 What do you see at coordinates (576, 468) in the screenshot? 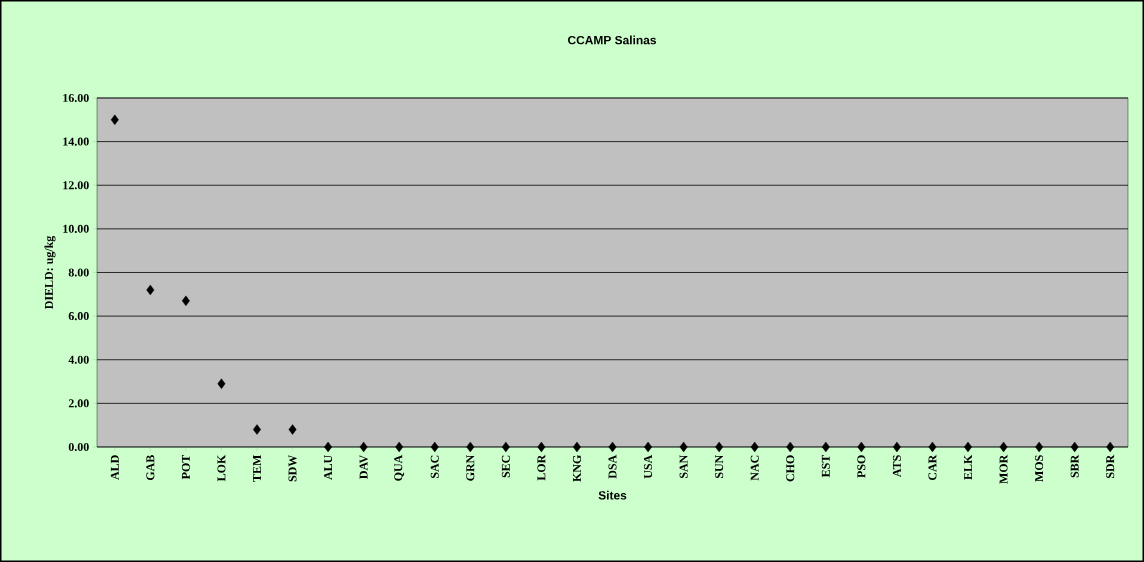
I see `x-tick-label: KNG` at bounding box center [576, 468].